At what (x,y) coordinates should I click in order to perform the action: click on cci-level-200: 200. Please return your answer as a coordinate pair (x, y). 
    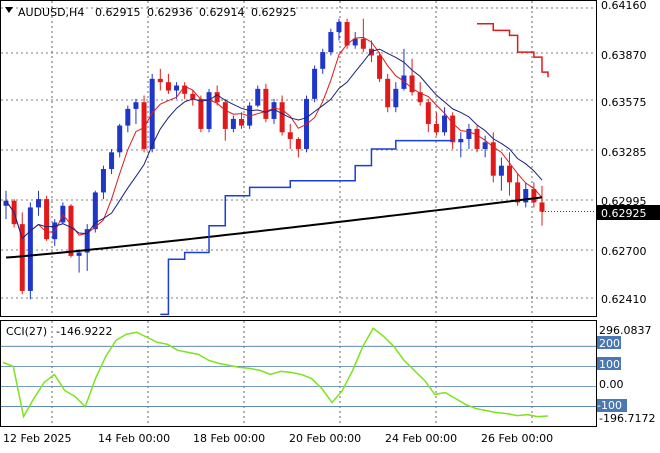
    Looking at the image, I should click on (609, 343).